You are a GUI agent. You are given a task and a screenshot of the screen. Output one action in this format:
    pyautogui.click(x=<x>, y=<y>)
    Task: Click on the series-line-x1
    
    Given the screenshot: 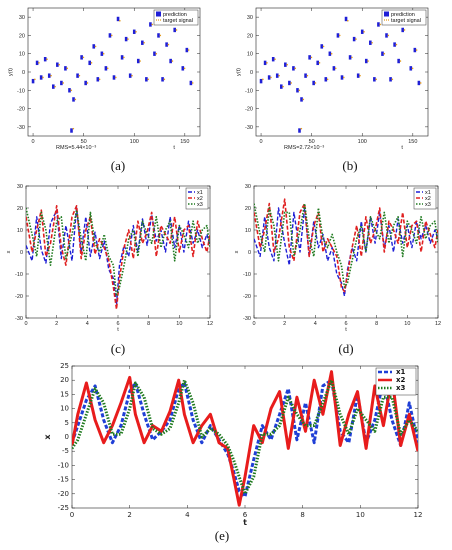 What is the action you would take?
    pyautogui.click(x=118, y=256)
    